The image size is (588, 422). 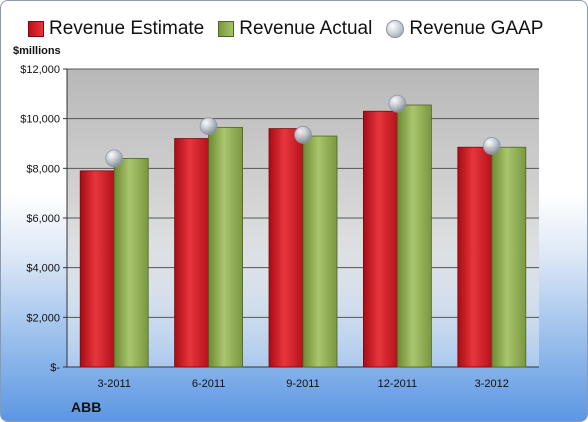 What do you see at coordinates (43, 318) in the screenshot?
I see `y-tick-label: $2,000` at bounding box center [43, 318].